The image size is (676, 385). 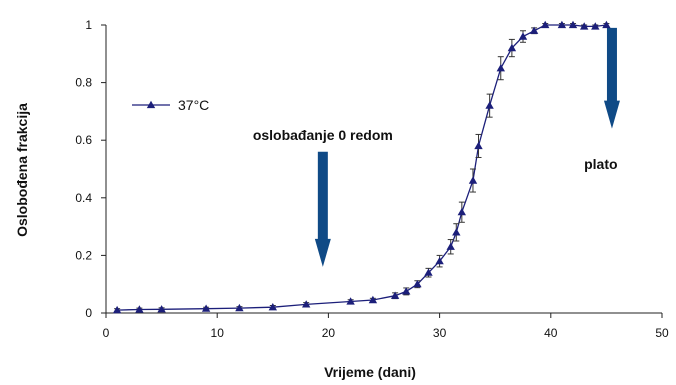 What do you see at coordinates (662, 333) in the screenshot?
I see `x-tick-label: 50` at bounding box center [662, 333].